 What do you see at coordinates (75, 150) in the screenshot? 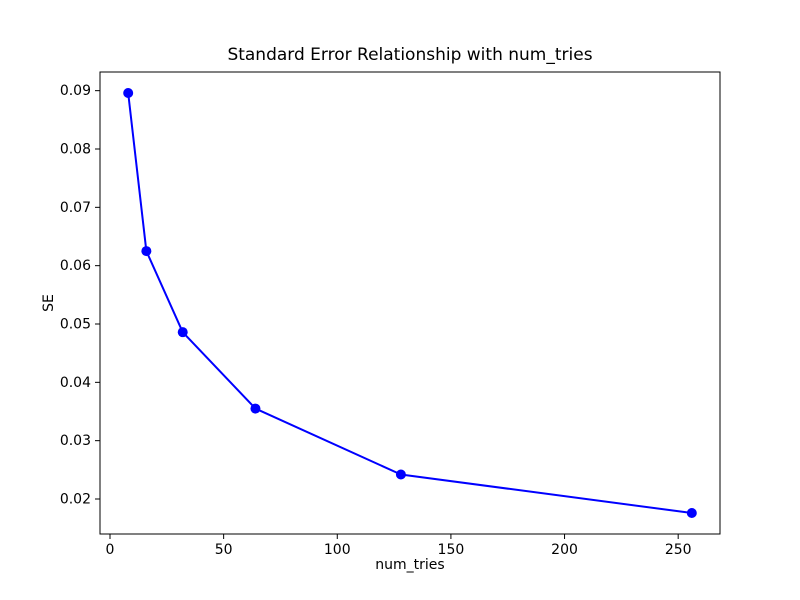
I see `y-tick-label: 0.08` at bounding box center [75, 150].